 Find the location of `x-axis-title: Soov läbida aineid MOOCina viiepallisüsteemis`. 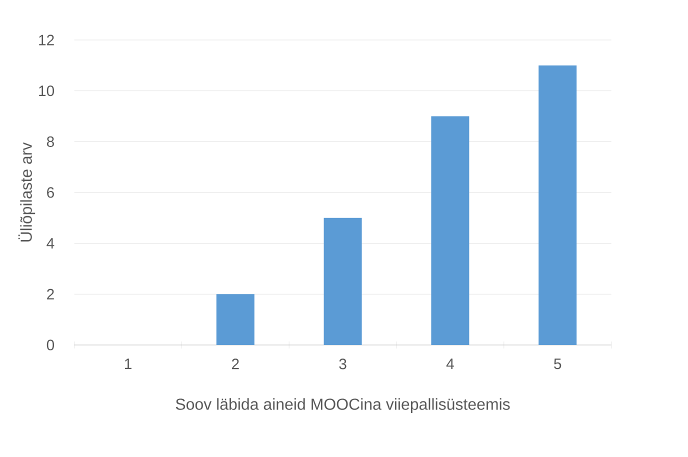

x-axis-title: Soov läbida aineid MOOCina viiepallisüsteemis is located at coordinates (343, 406).